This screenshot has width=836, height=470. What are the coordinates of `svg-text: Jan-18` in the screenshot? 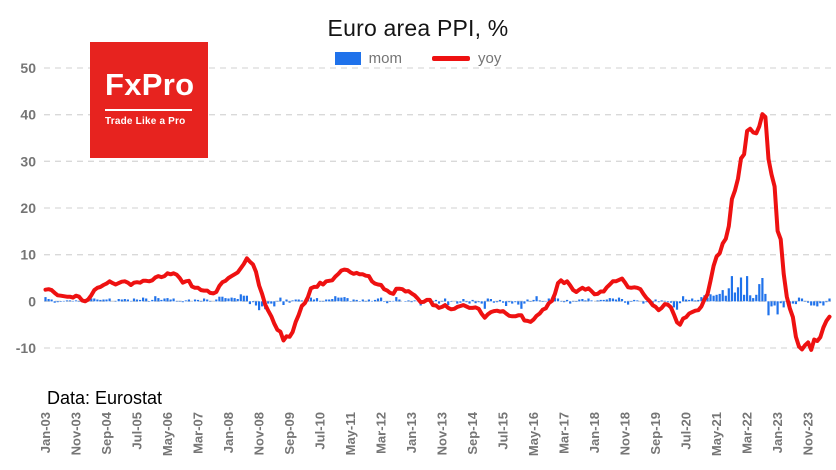 It's located at (594, 432).